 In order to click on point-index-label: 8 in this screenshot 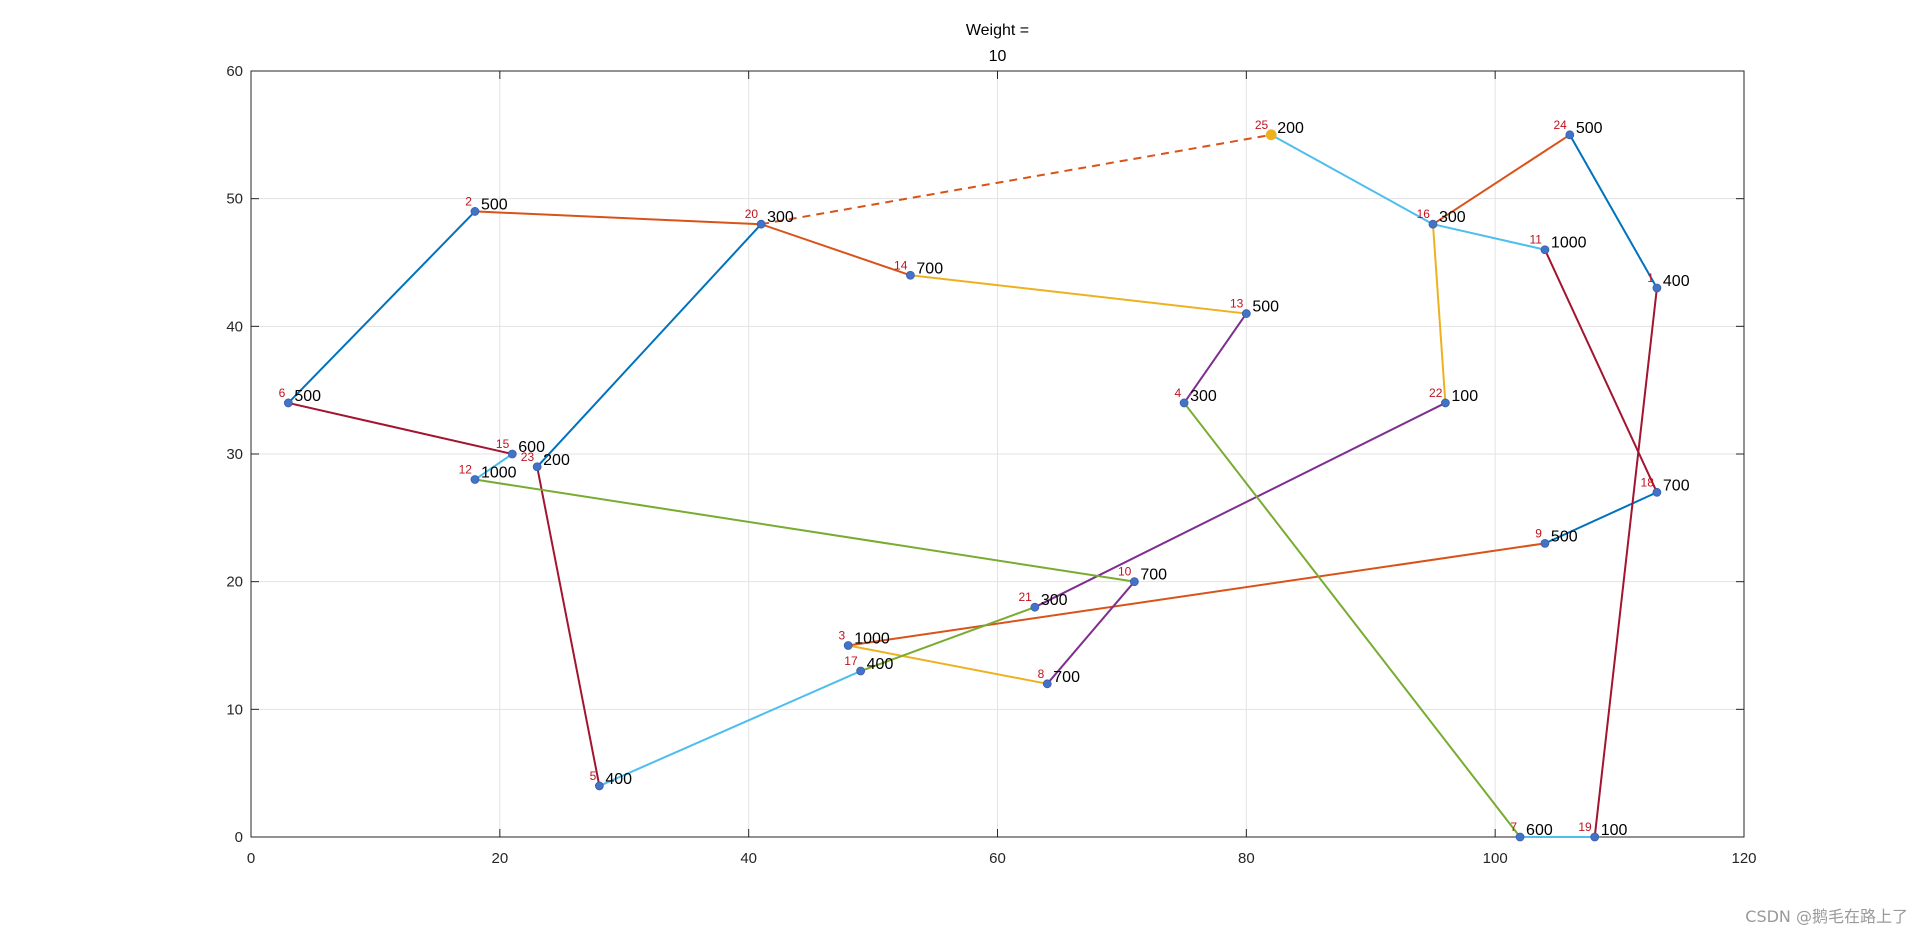, I will do `click(1041, 674)`.